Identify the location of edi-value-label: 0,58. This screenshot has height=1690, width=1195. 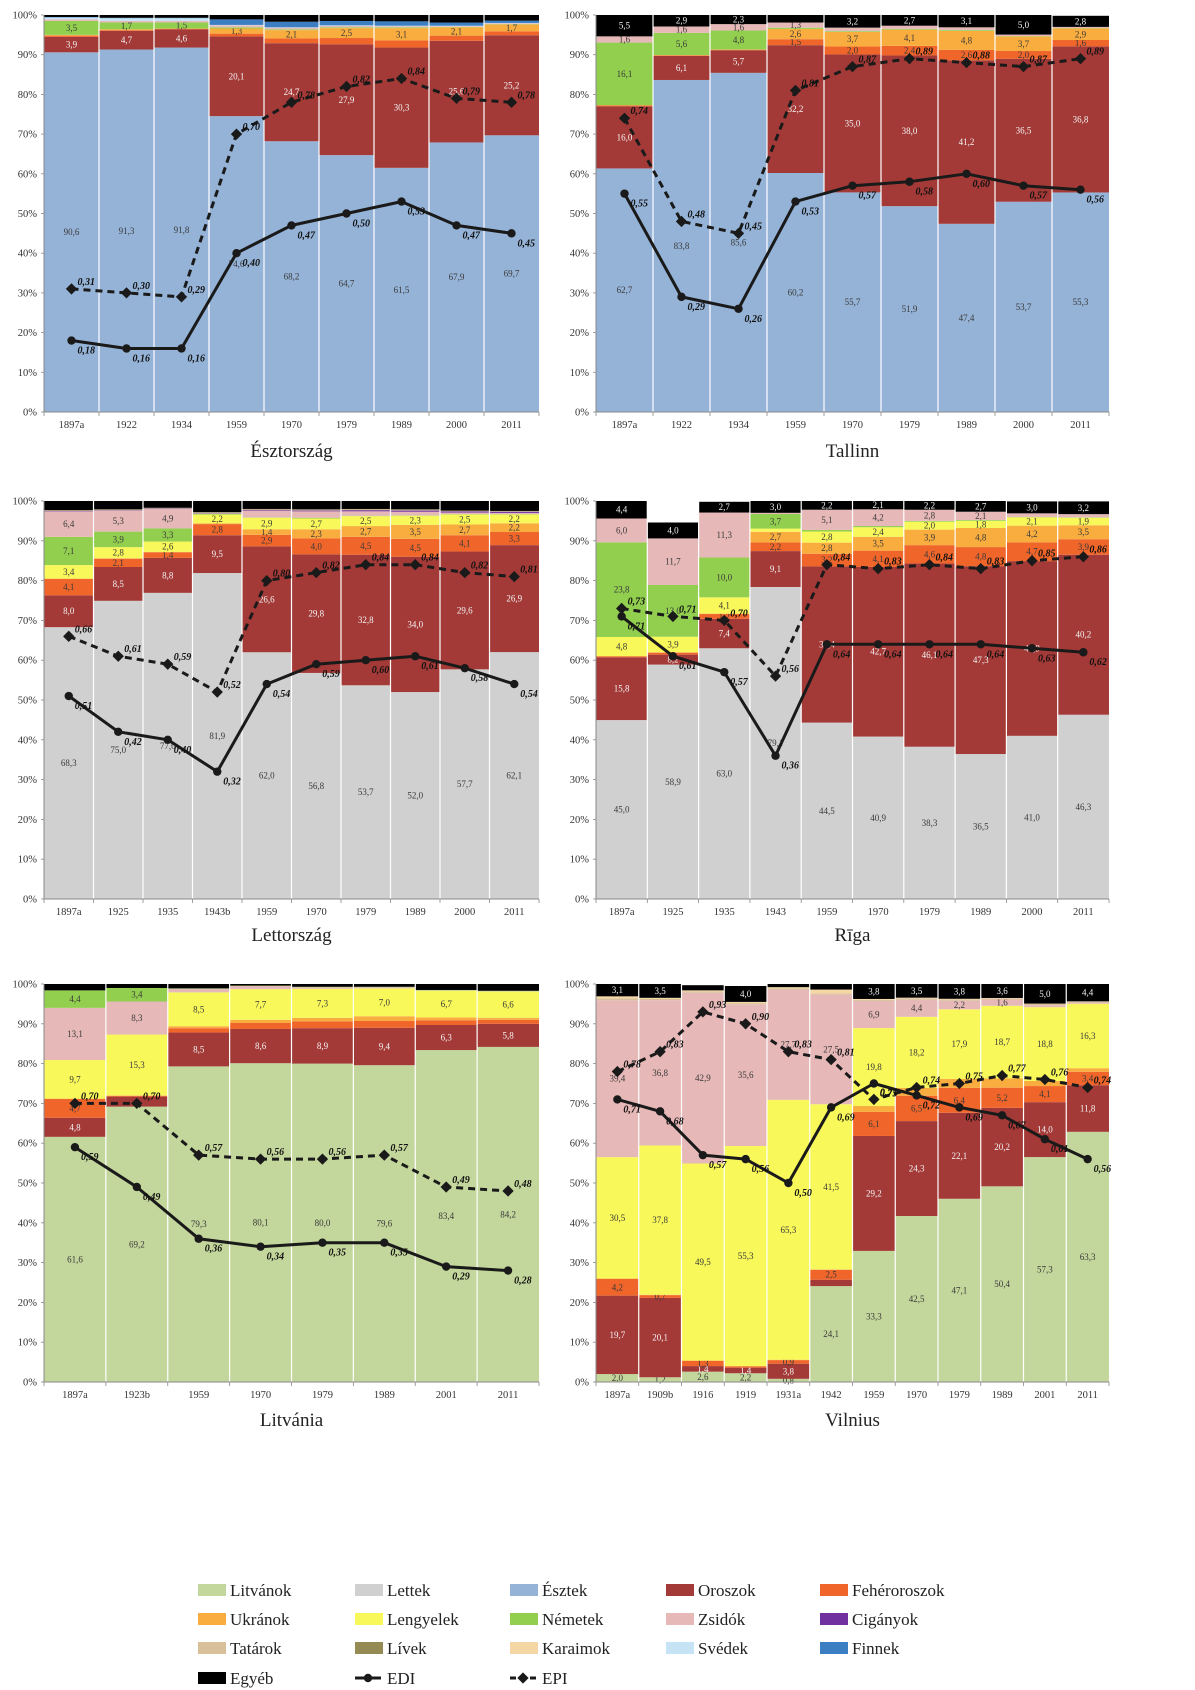
(925, 192).